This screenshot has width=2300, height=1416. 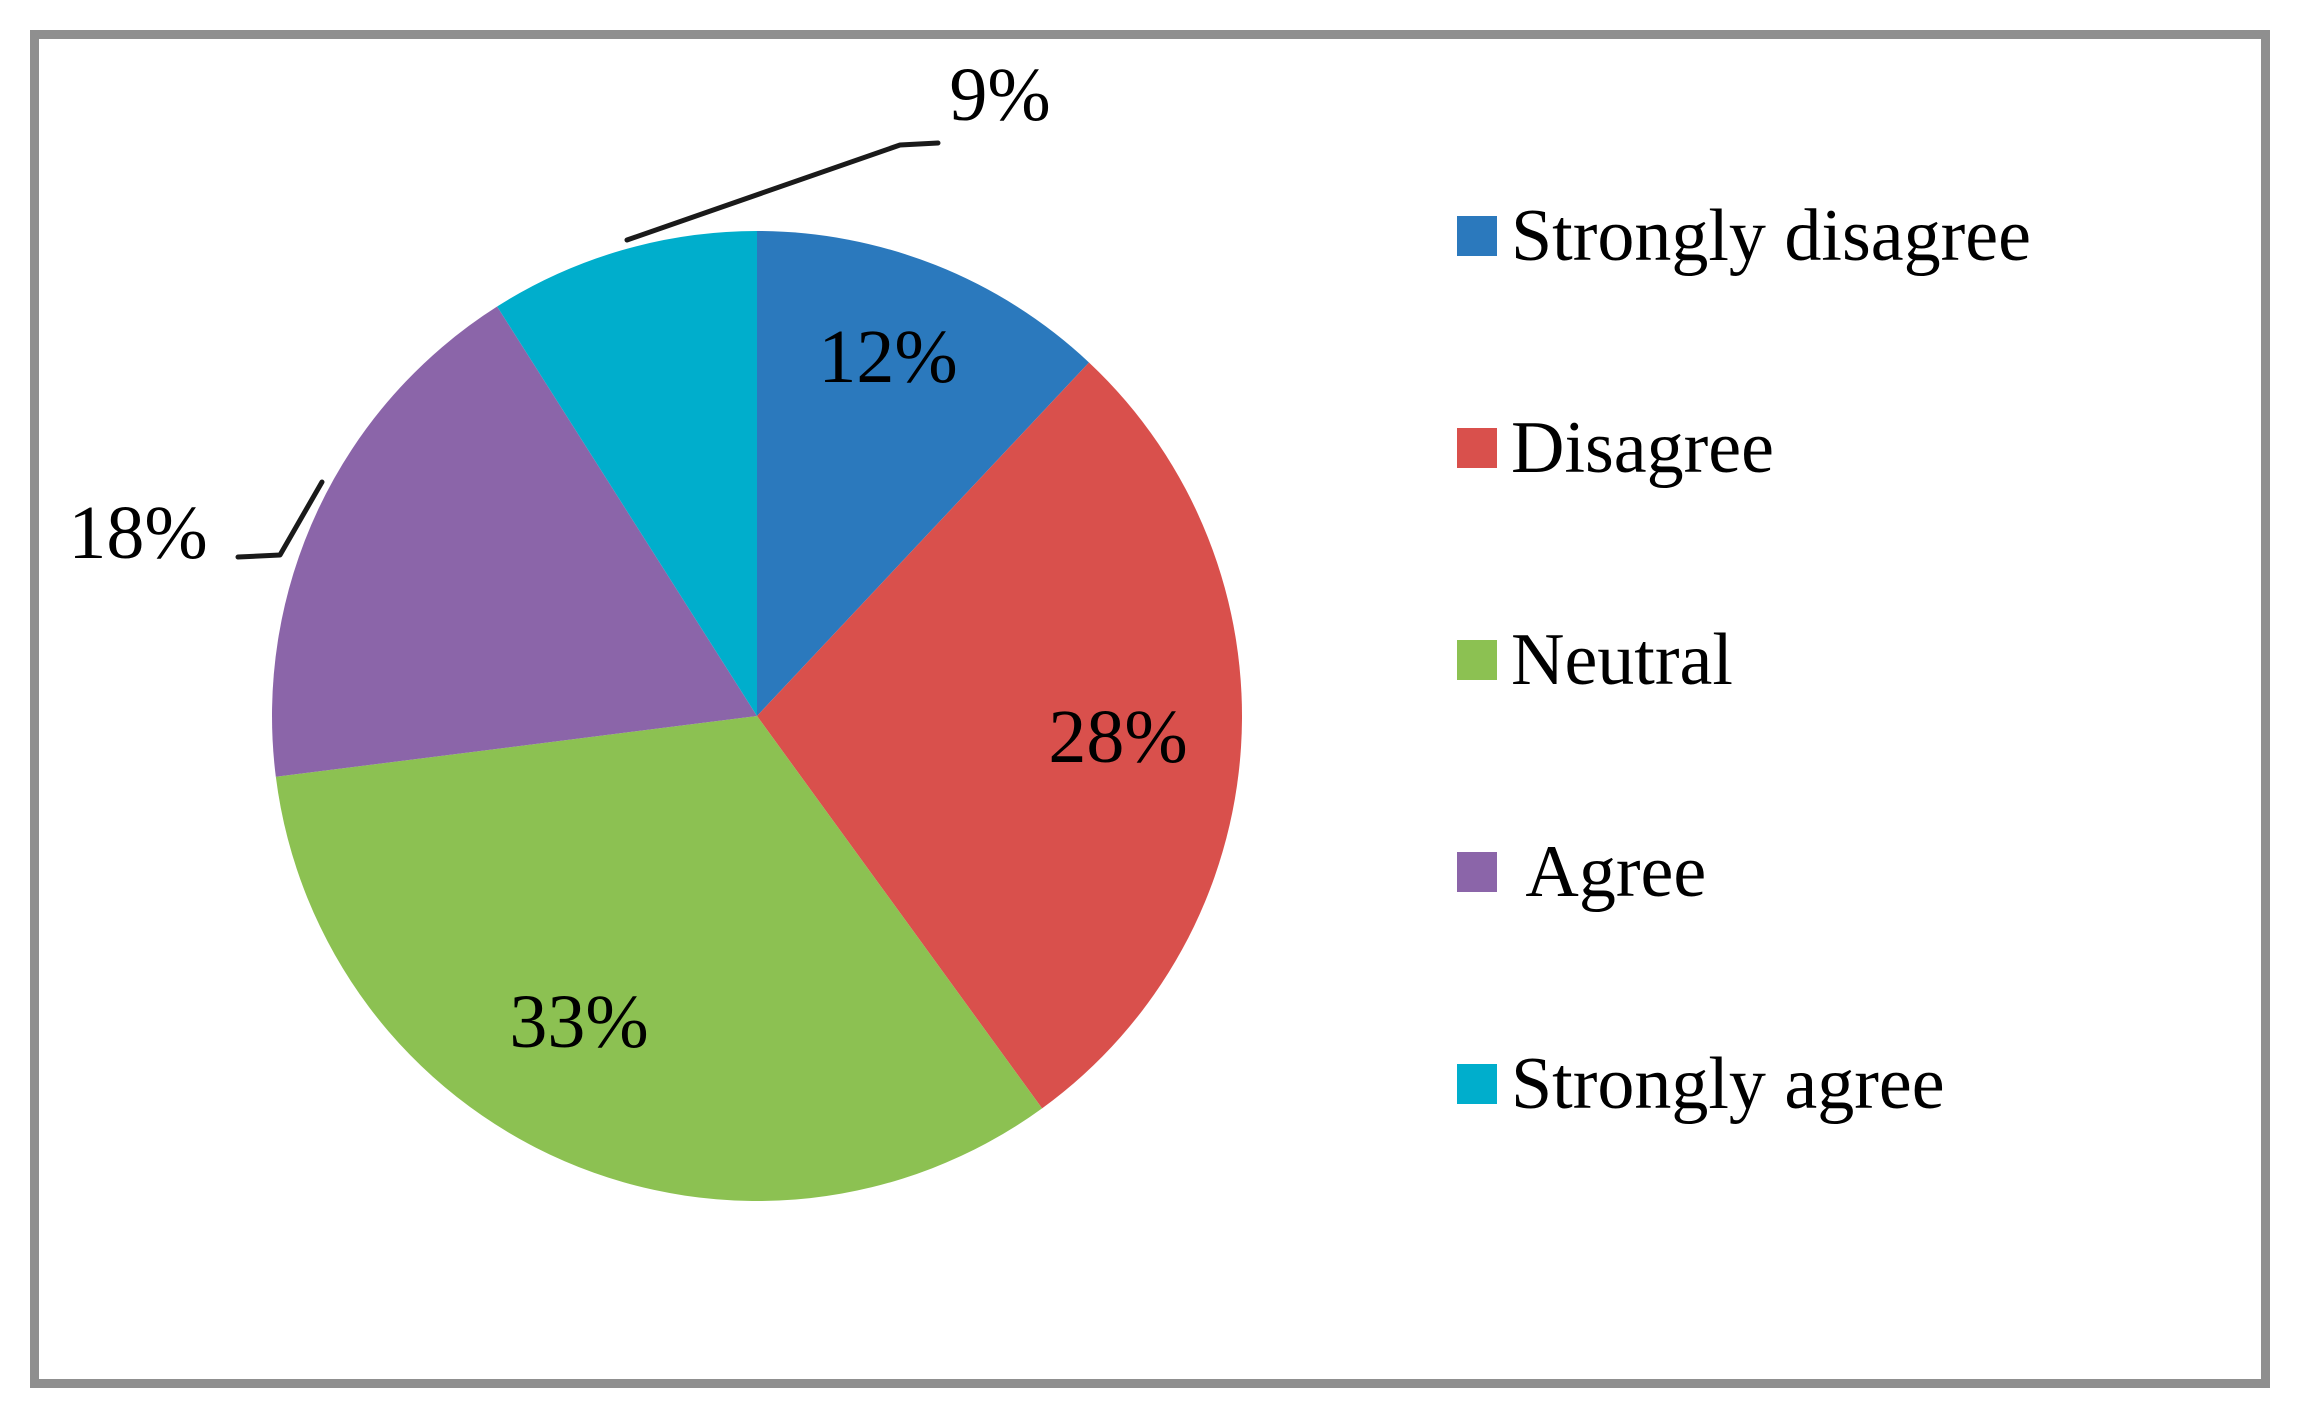 I want to click on slice-label-strongly-disagree: 12%, so click(x=887, y=357).